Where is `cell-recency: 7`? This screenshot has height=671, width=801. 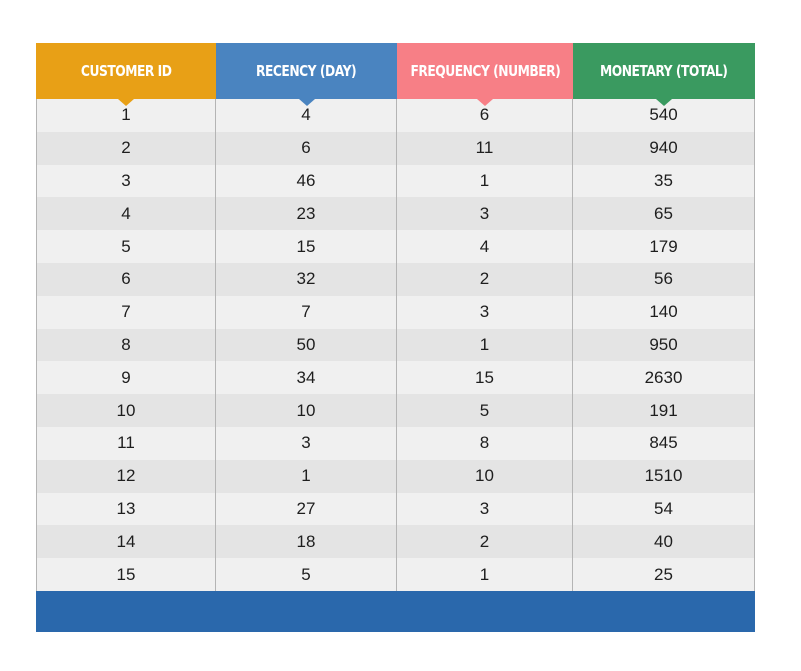 cell-recency: 7 is located at coordinates (306, 312).